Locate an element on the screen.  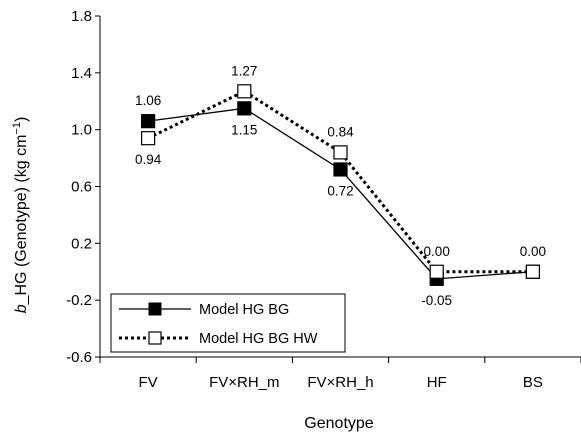
data-label: 1.06 is located at coordinates (148, 100).